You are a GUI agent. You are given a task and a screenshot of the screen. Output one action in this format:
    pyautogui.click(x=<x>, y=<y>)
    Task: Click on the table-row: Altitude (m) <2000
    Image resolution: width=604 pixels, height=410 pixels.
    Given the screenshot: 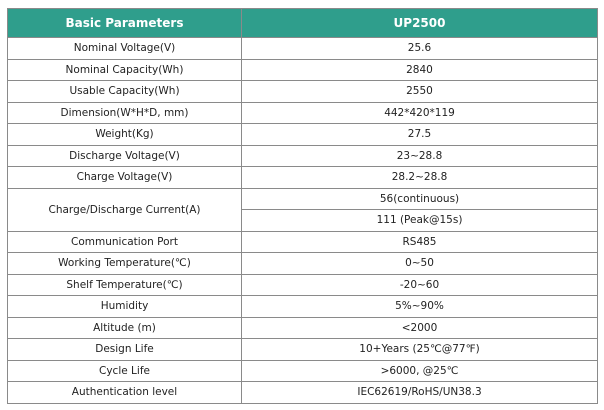 What is the action you would take?
    pyautogui.click(x=302, y=327)
    